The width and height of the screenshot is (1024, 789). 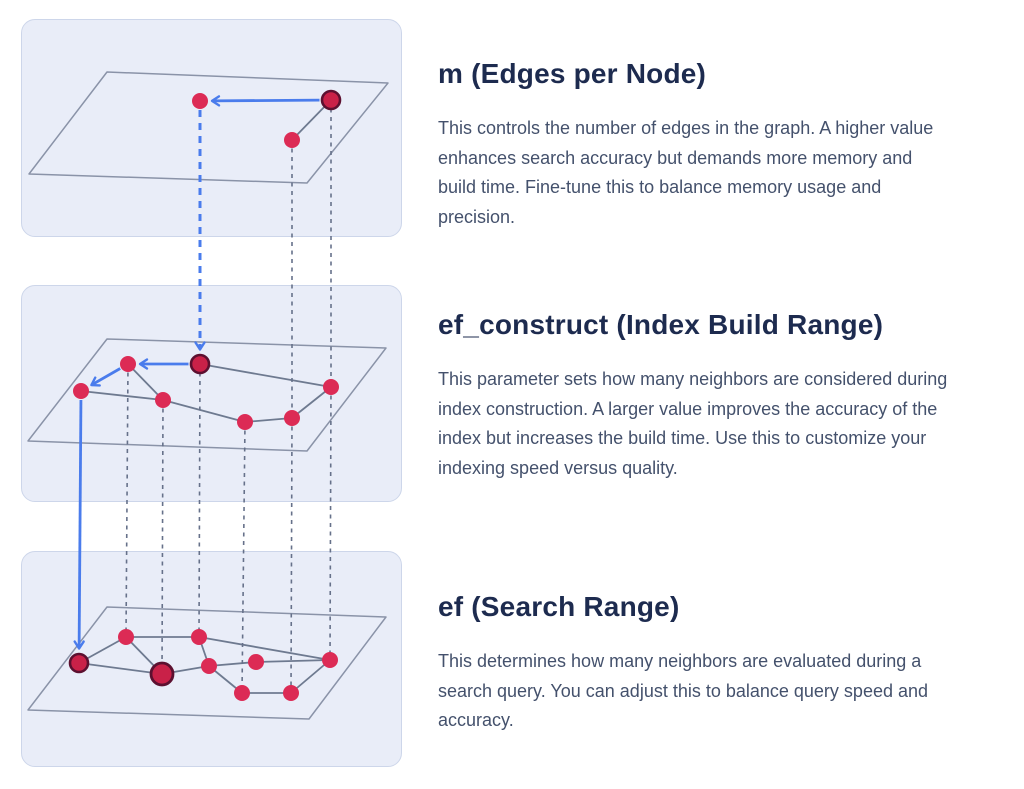 I want to click on section-ef-construct-title: ef_construct (Index Build Range), so click(x=661, y=324).